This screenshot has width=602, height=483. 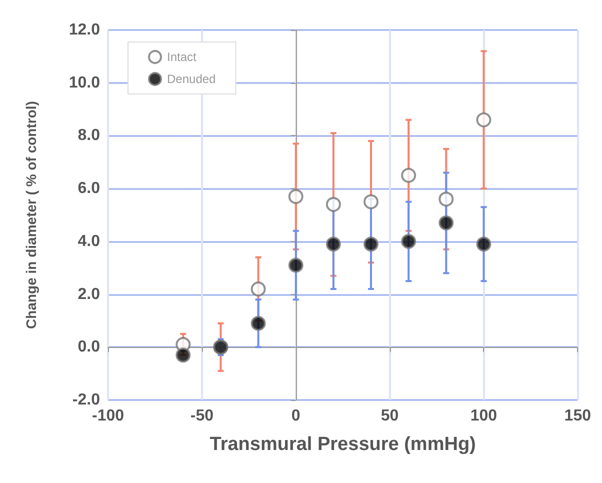 What do you see at coordinates (343, 444) in the screenshot?
I see `x-axis-title: Transmural Pressure (mmHg)` at bounding box center [343, 444].